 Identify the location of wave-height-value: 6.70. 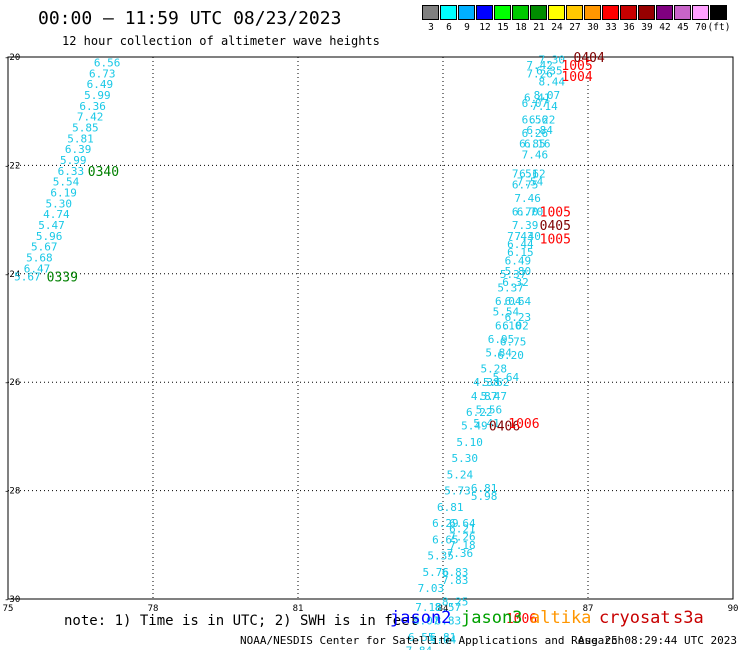
(530, 211).